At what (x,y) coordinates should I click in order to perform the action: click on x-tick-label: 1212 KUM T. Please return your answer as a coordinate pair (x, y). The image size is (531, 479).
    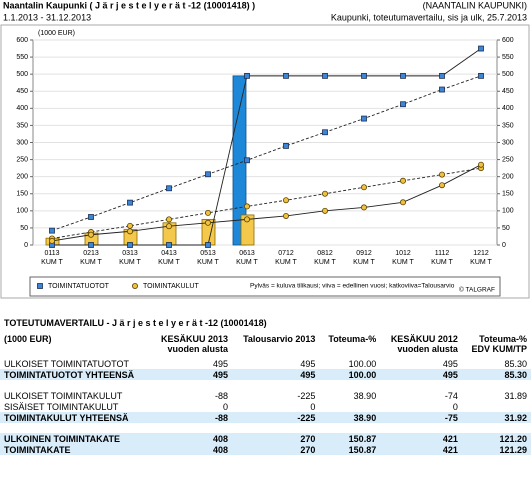
    Looking at the image, I should click on (481, 258).